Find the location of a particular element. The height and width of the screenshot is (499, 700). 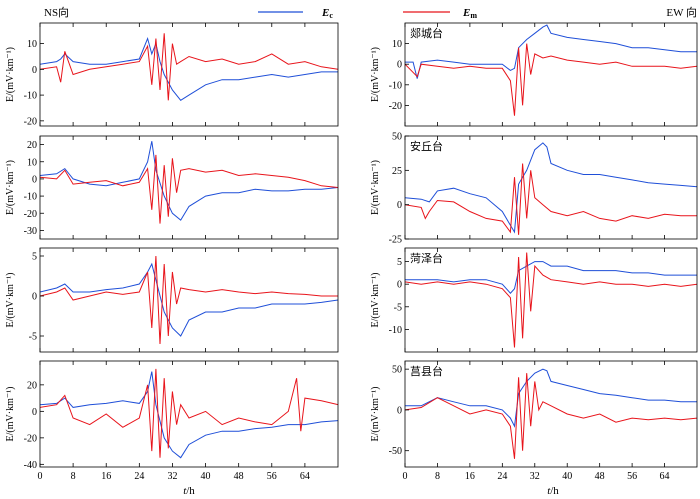

panel-ew-4: -50 0 50 0 8 16 24 32 40 48 56 64 E/(mV·km⁻¹) 莒县台 is located at coordinates (534, 421).